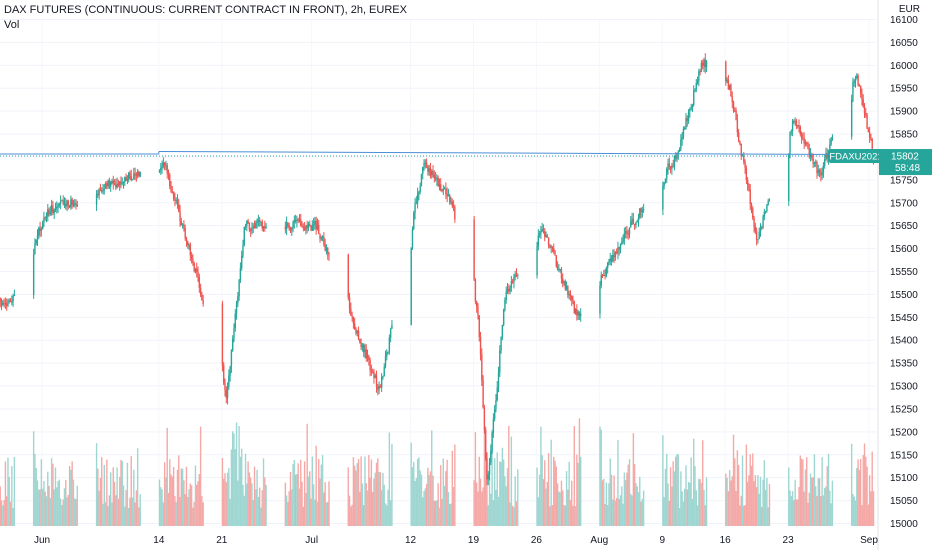 This screenshot has width=932, height=555. I want to click on time-tick-label: 16, so click(726, 540).